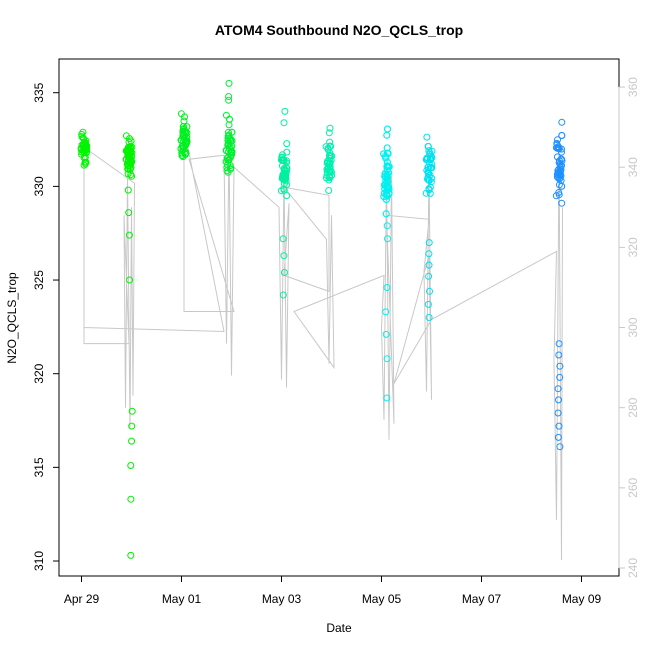 The height and width of the screenshot is (655, 650). What do you see at coordinates (582, 599) in the screenshot?
I see `x-tick-label: May 09` at bounding box center [582, 599].